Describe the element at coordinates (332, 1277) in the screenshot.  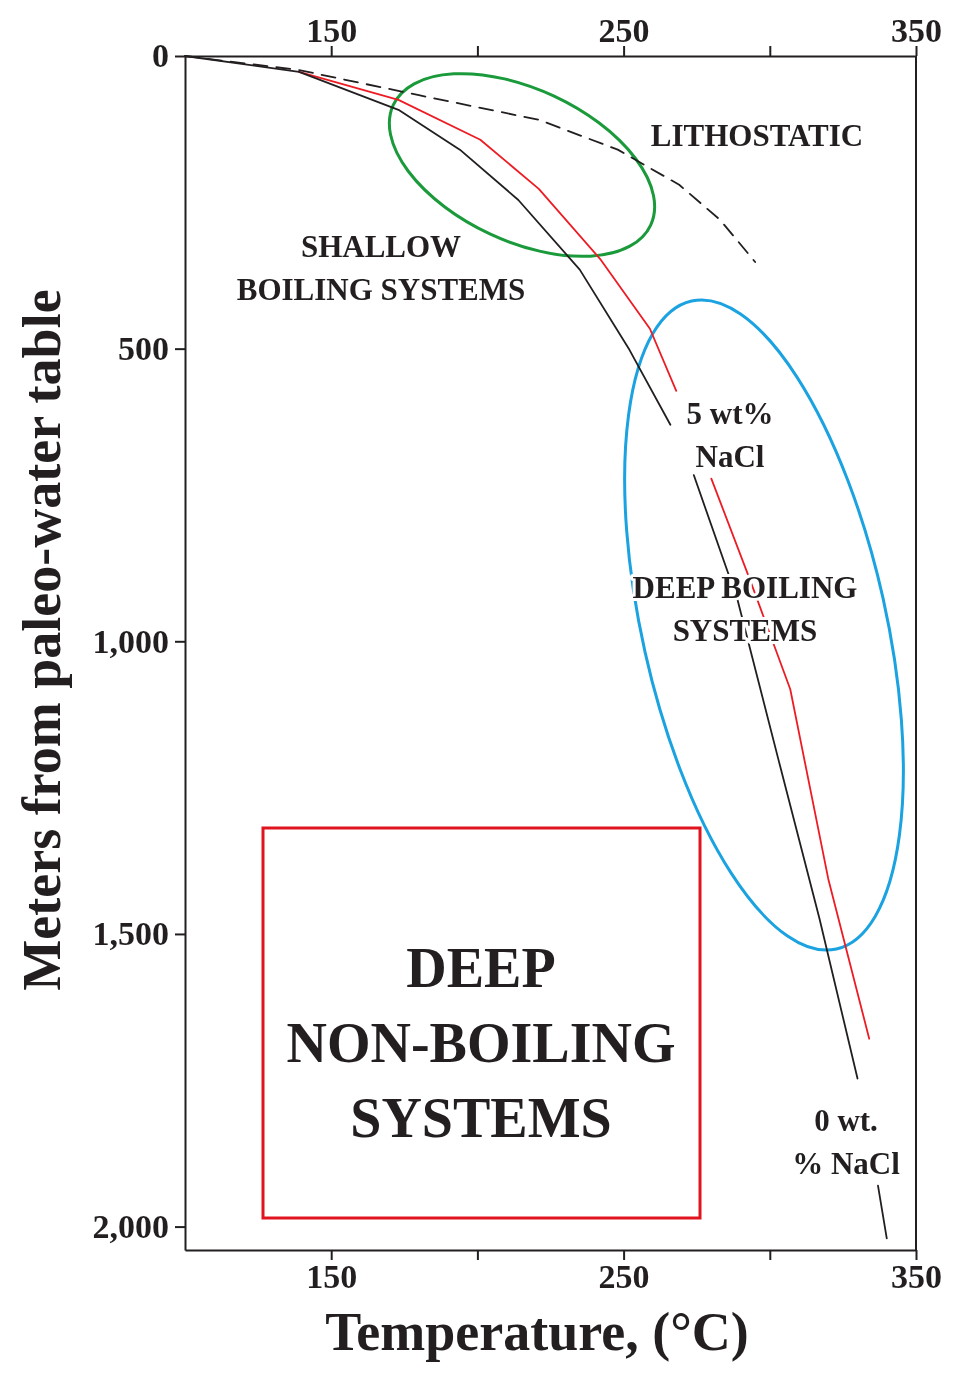
I see `x2-tick-label: 150` at that location.